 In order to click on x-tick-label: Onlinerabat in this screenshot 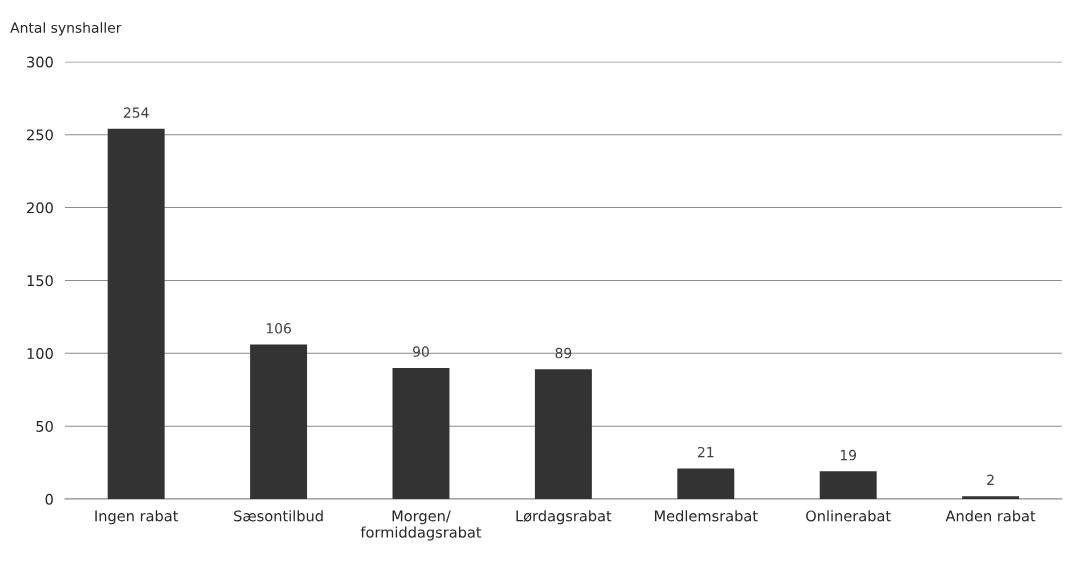, I will do `click(848, 516)`.